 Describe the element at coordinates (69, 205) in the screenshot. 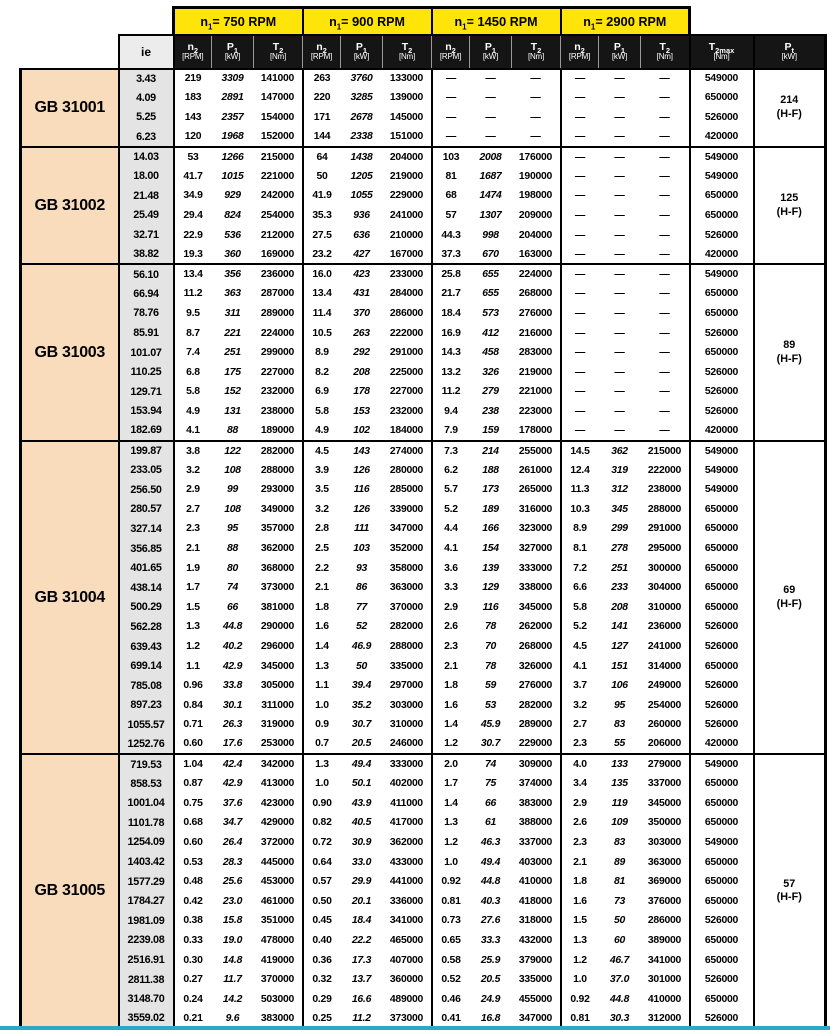

I see `model-label-gb31002: GB 31002` at that location.